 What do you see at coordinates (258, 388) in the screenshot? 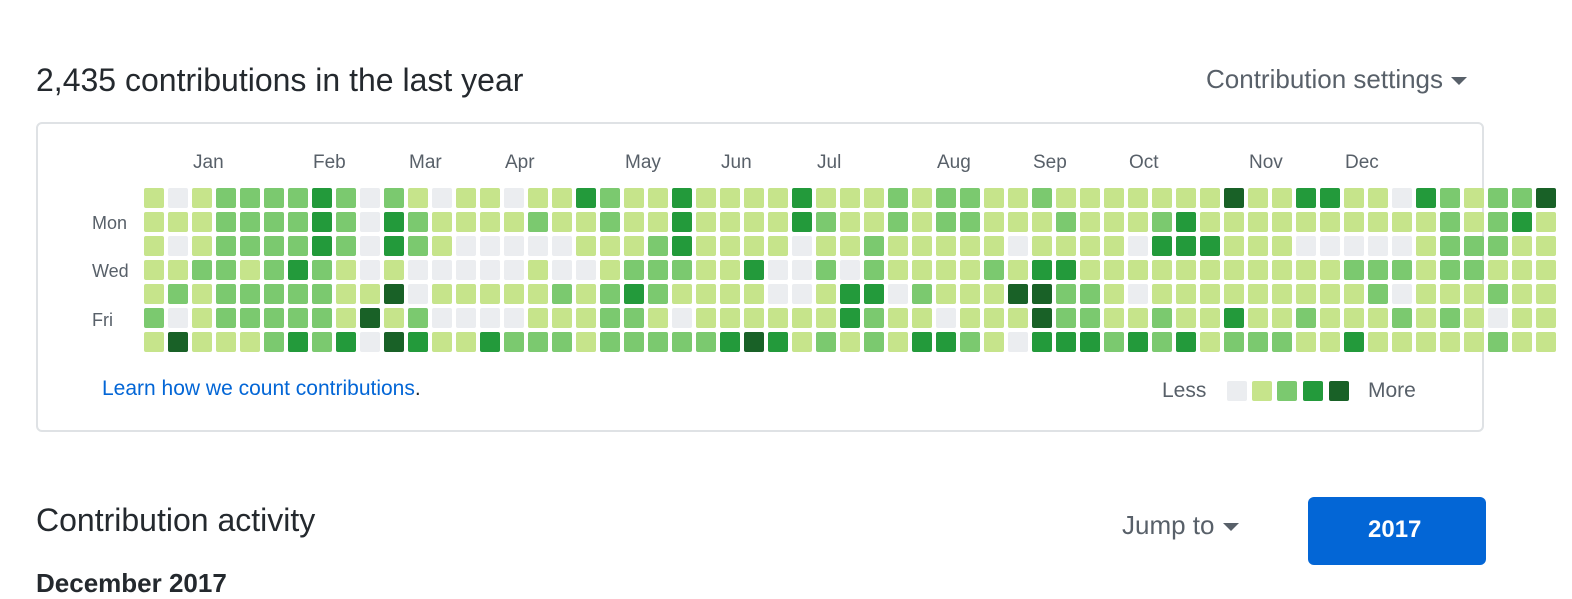
I see `learn-contributions-link: Learn how we count contributions` at bounding box center [258, 388].